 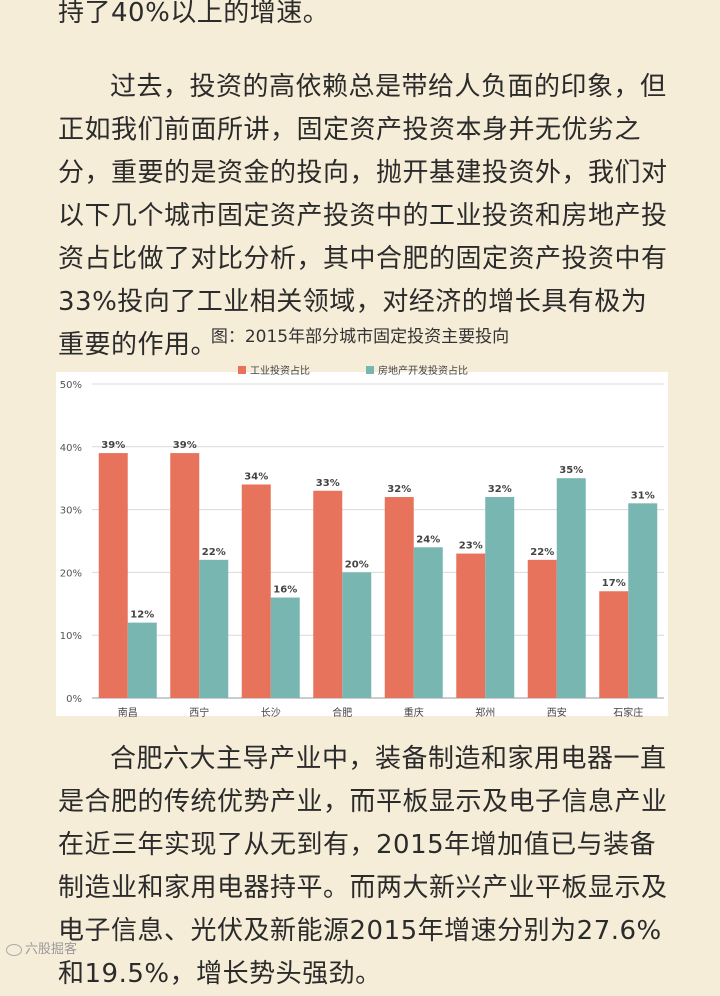 I want to click on data-label: 23%, so click(x=471, y=546).